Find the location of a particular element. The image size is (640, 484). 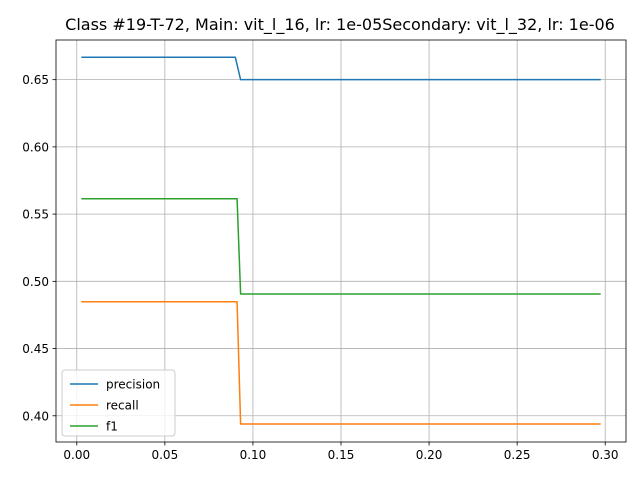

y-tick-label: 0.50 is located at coordinates (35, 282).